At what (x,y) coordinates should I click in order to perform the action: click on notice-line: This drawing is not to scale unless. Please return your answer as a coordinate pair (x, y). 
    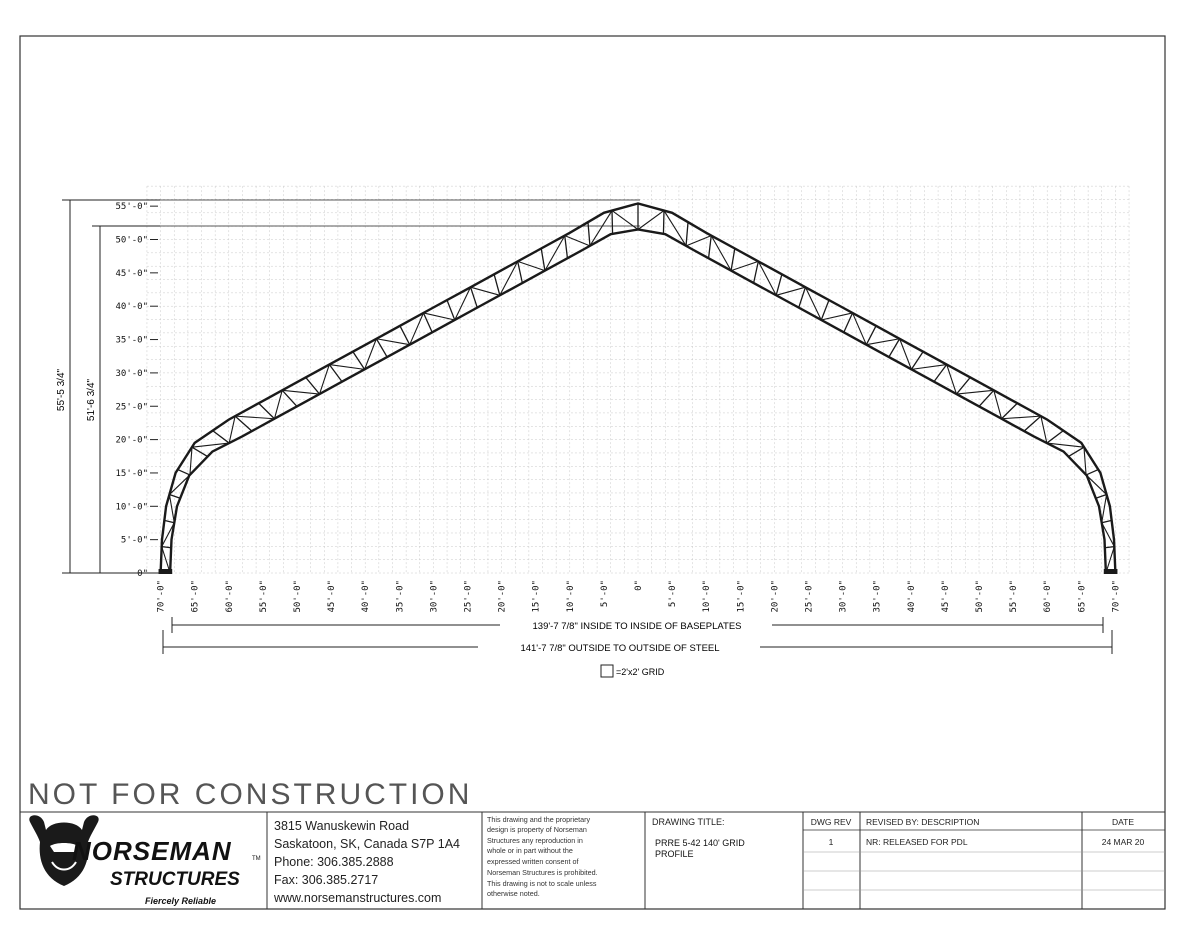
    Looking at the image, I should click on (542, 883).